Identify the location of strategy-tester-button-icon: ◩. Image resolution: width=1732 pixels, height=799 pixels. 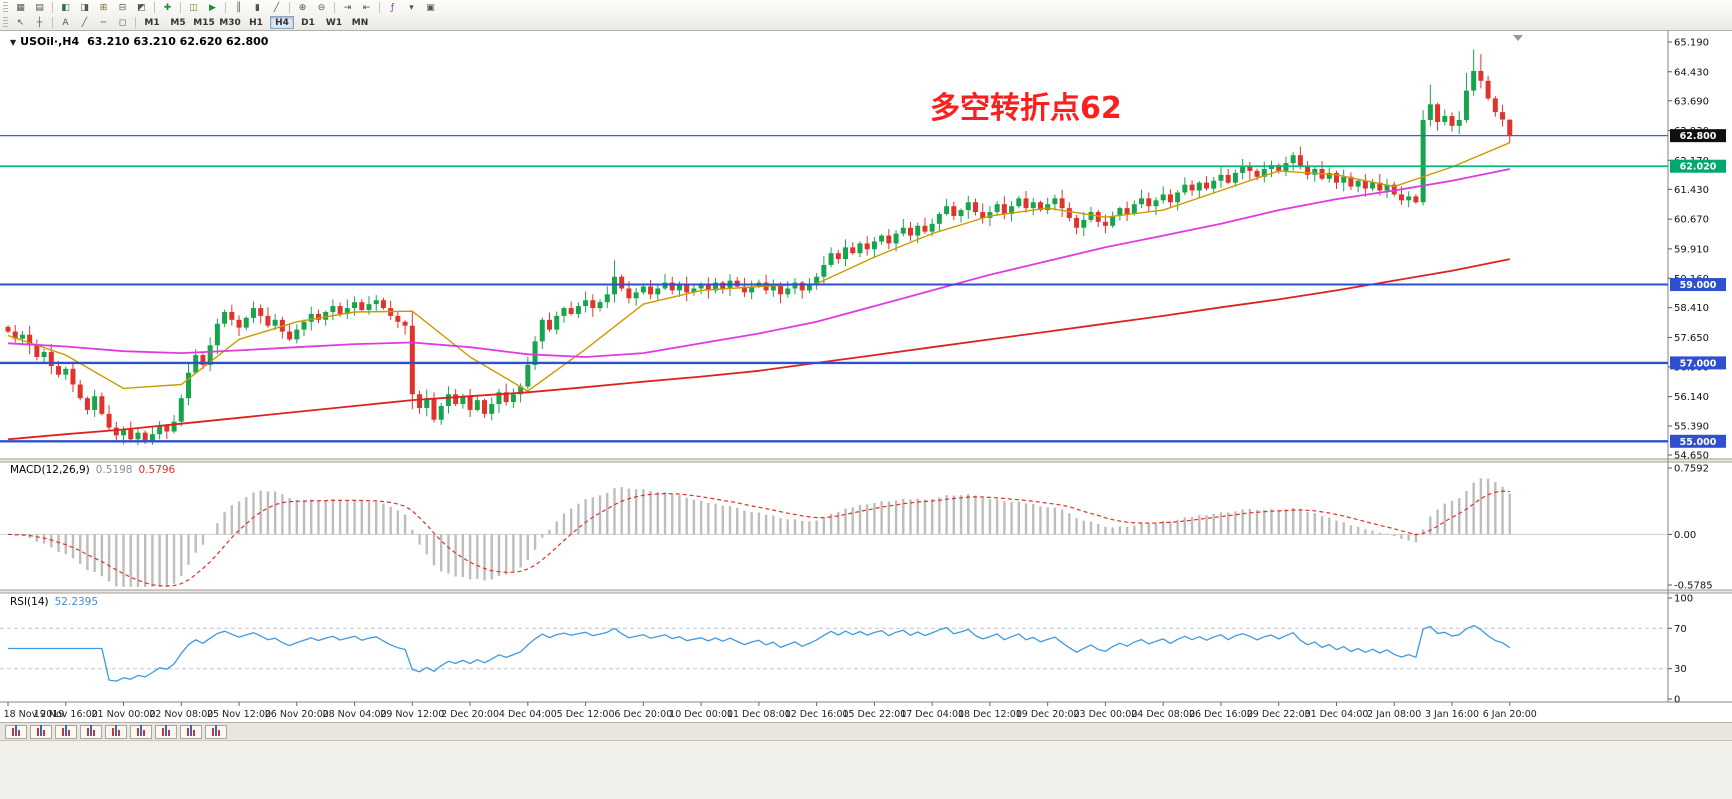
(141, 8).